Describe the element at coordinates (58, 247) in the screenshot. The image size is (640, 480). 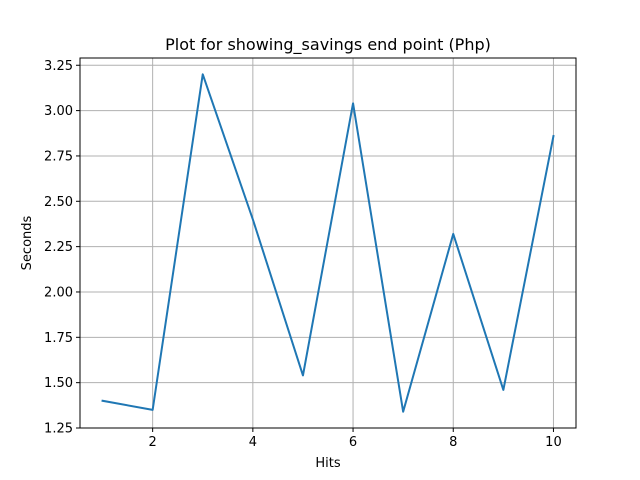
I see `y-tick-label: 2.25` at that location.